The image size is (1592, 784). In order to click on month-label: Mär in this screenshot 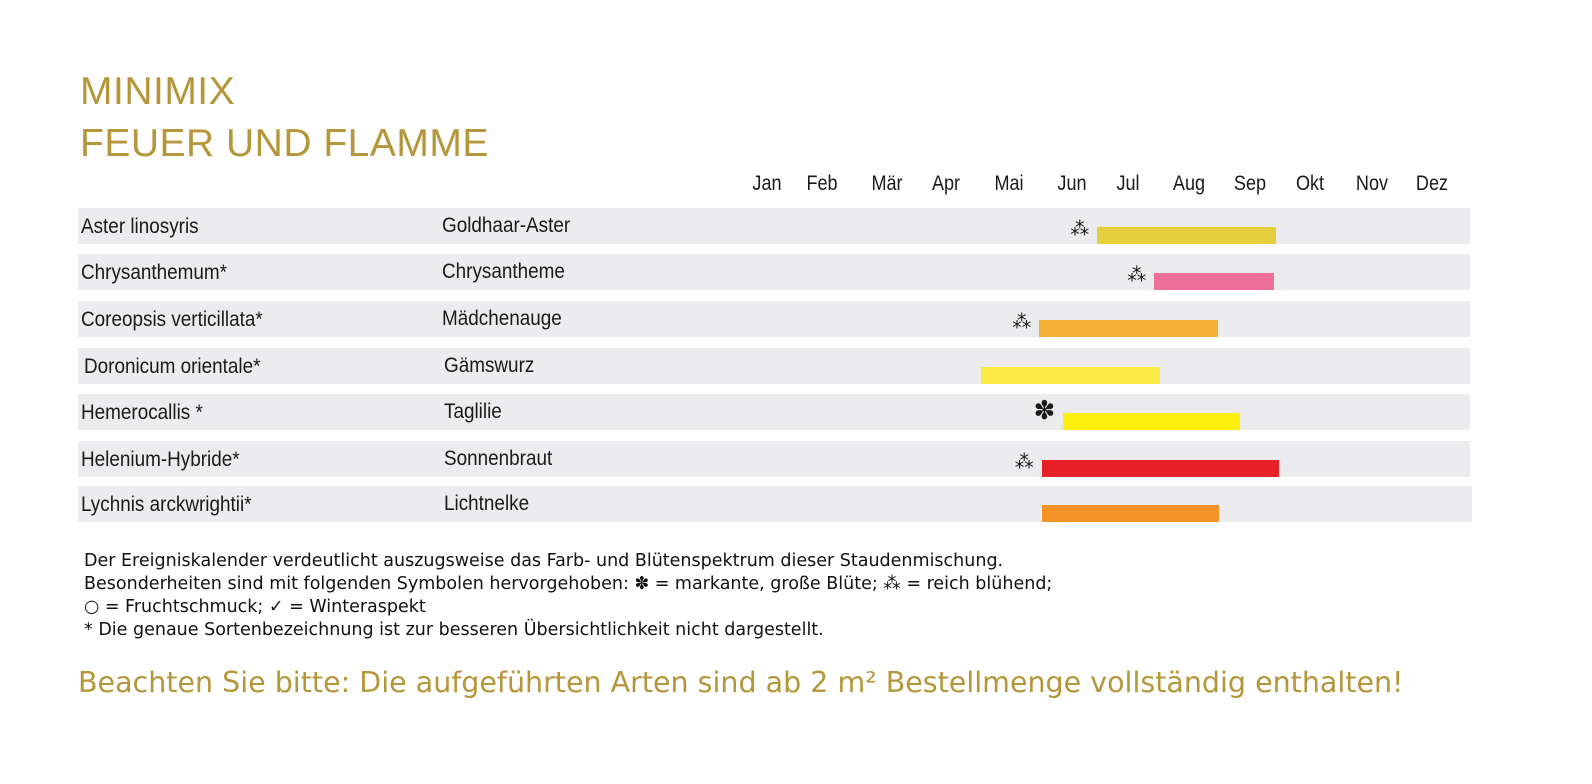, I will do `click(887, 183)`.